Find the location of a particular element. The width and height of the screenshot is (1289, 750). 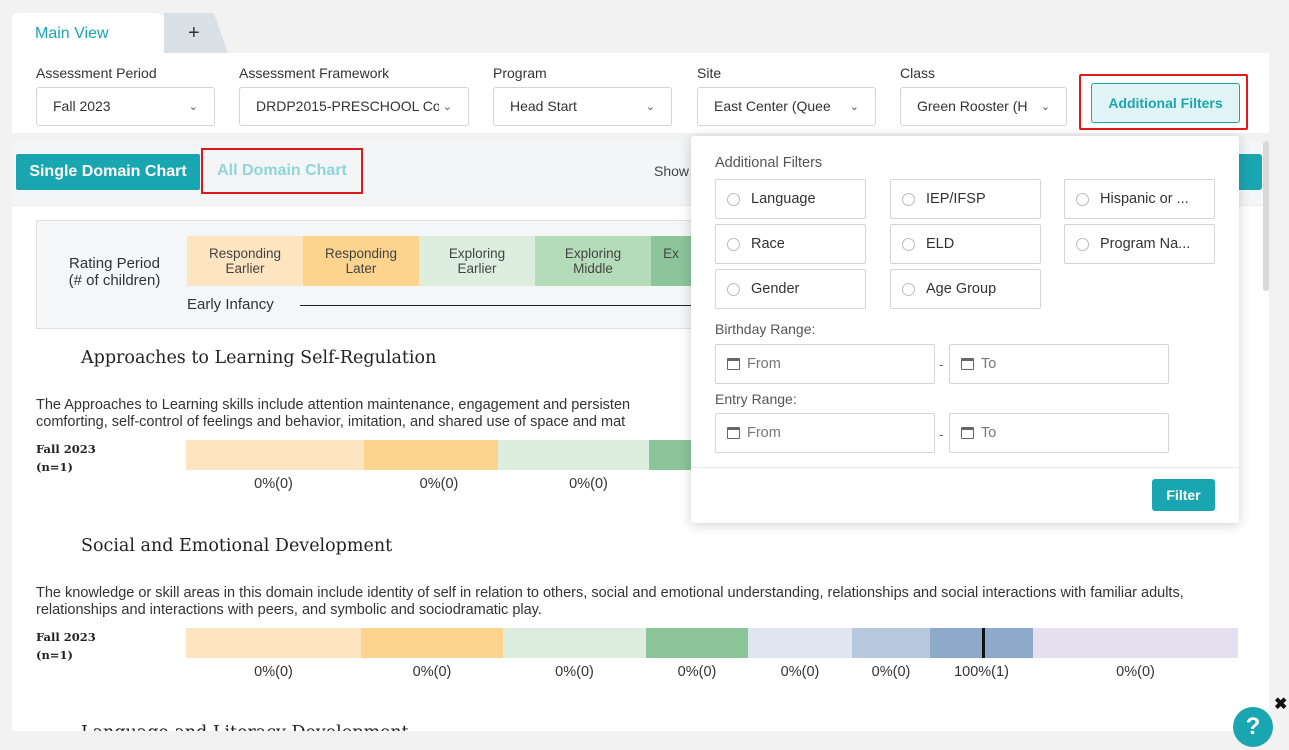

framework-select: DRDP2015-PRESCHOOL Co ⌄ is located at coordinates (354, 106).